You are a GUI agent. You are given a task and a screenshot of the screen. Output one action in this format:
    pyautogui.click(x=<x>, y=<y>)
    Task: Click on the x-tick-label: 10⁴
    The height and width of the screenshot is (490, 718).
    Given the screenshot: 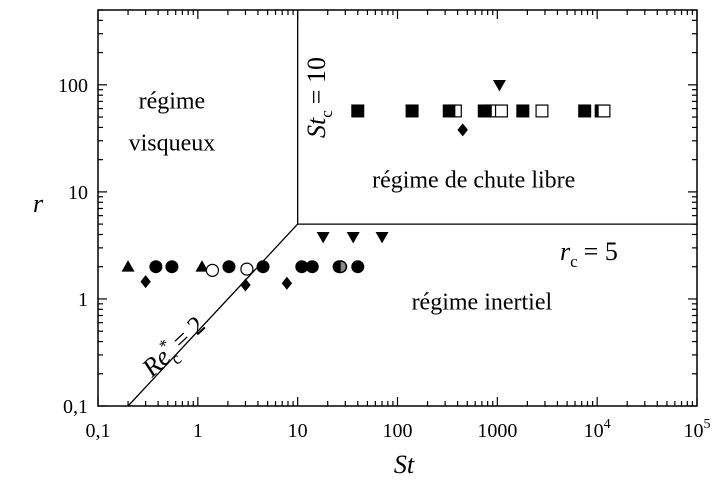 What is the action you would take?
    pyautogui.click(x=597, y=429)
    